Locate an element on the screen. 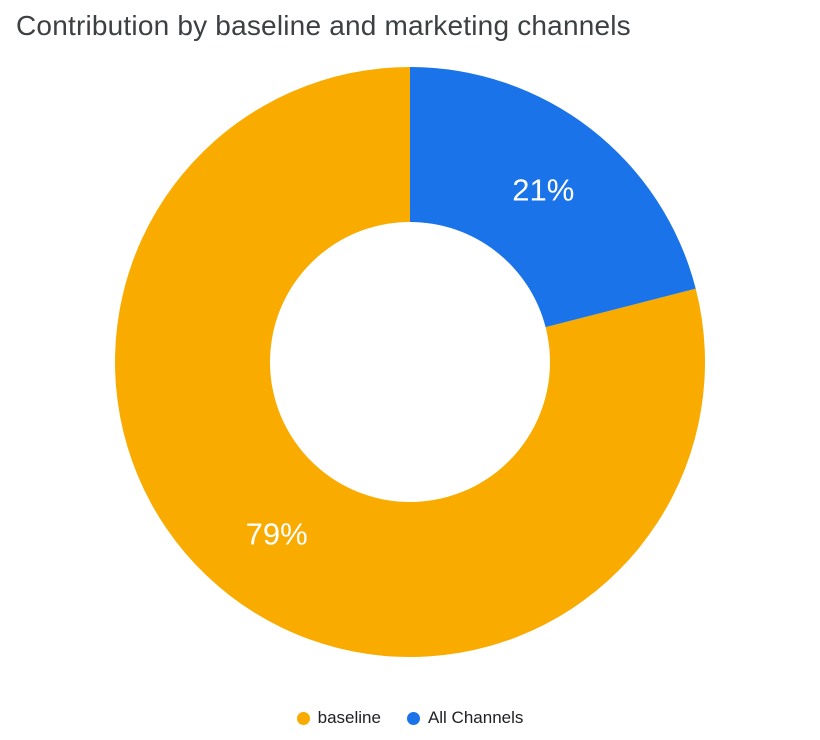 The image size is (820, 740). legend-label-baseline: baseline is located at coordinates (349, 717).